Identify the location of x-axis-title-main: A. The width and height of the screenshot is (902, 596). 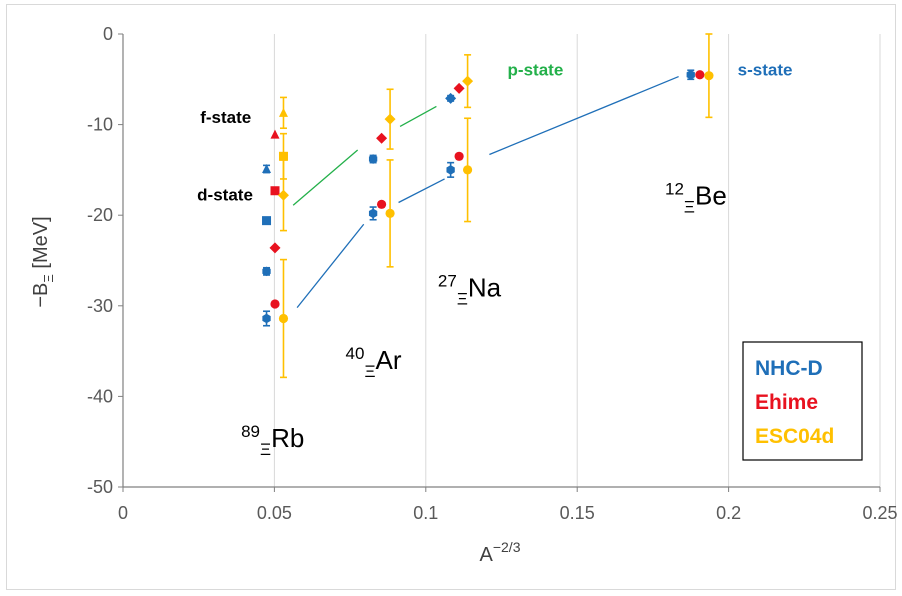
(487, 555).